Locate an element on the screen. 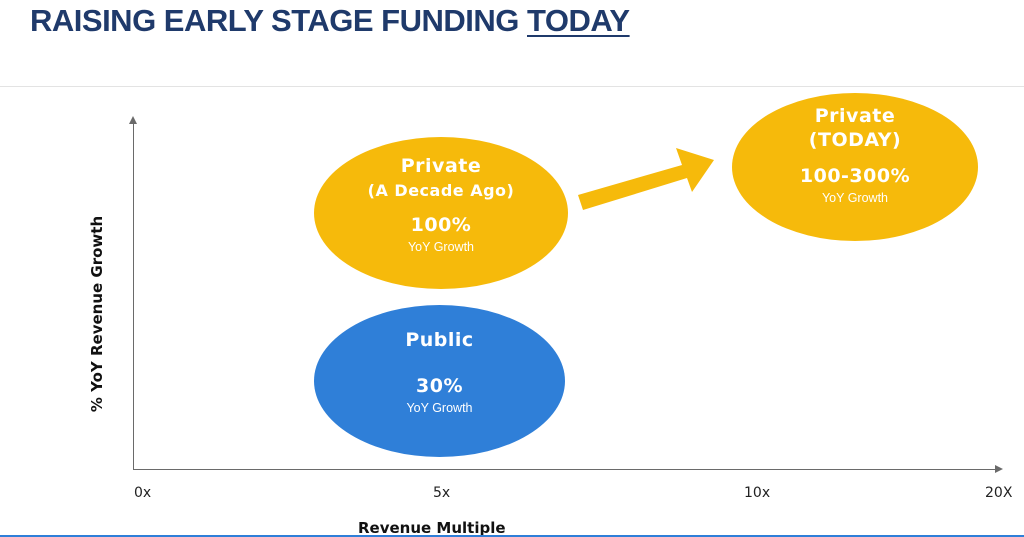 This screenshot has width=1024, height=537. x-tick-0x: 0x is located at coordinates (143, 493).